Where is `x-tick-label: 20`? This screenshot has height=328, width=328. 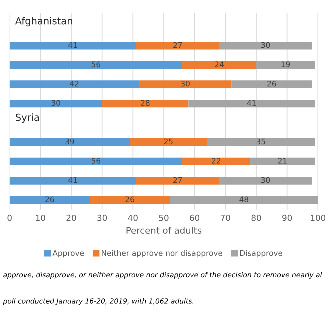 x-tick-label: 20 is located at coordinates (71, 218).